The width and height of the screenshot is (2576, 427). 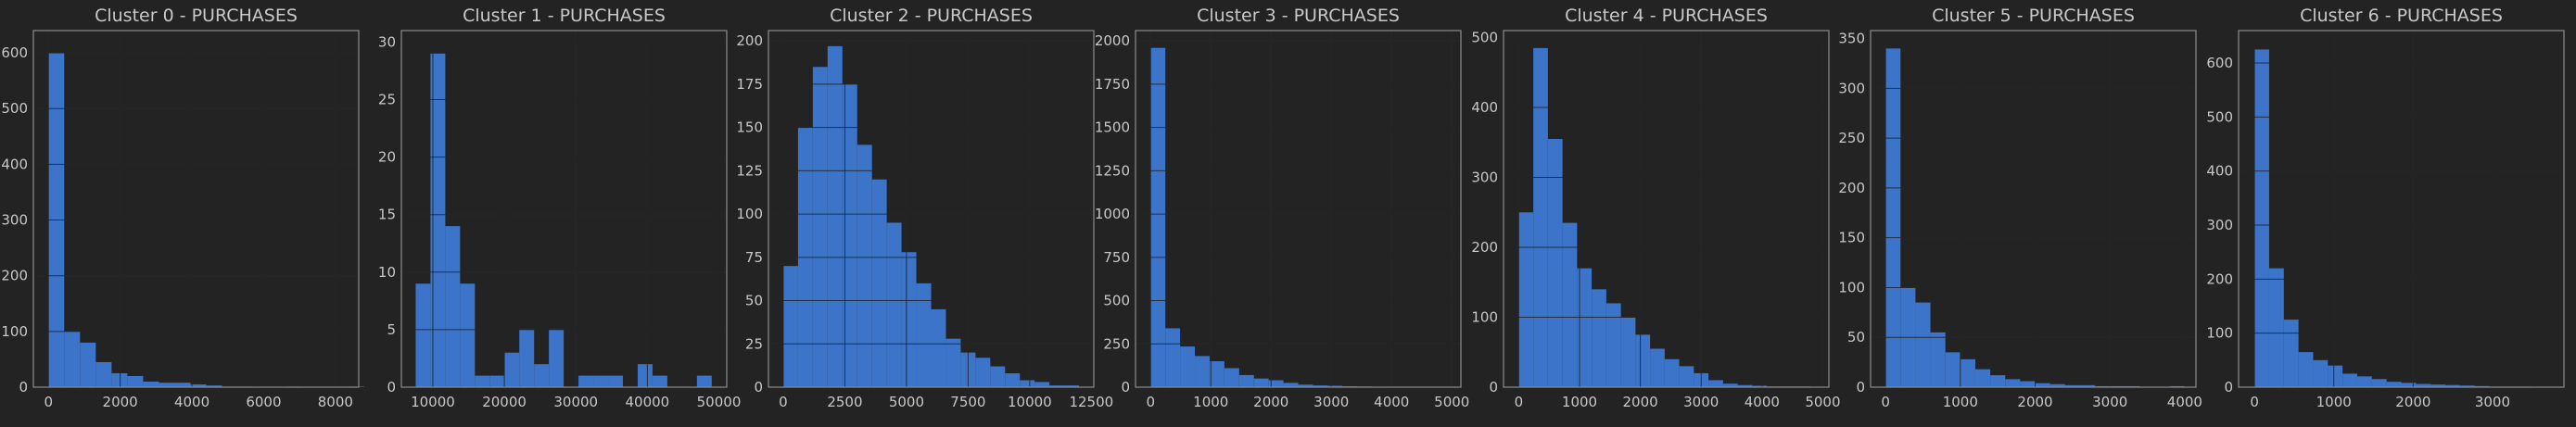 What do you see at coordinates (1116, 257) in the screenshot?
I see `y-tick-label: 750` at bounding box center [1116, 257].